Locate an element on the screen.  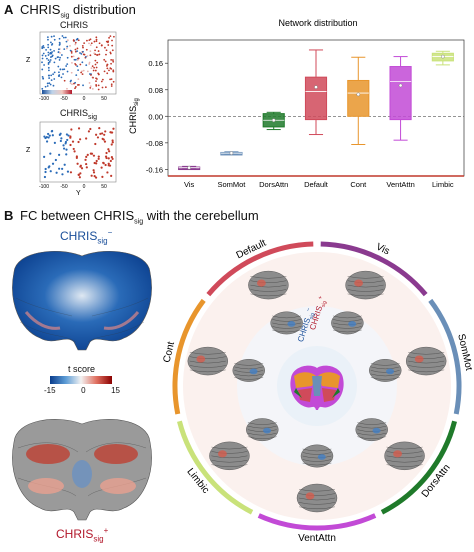
inner-pos-sup: + is located at coordinates (321, 298).